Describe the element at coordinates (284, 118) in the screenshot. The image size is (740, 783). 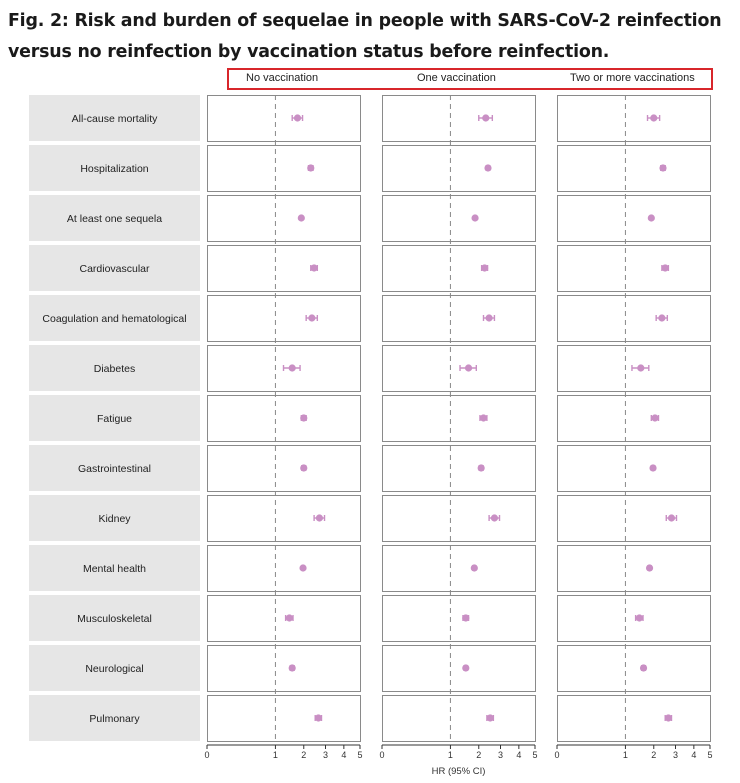
I see `panel-cell-no-vaccination-all-cause-mortality` at that location.